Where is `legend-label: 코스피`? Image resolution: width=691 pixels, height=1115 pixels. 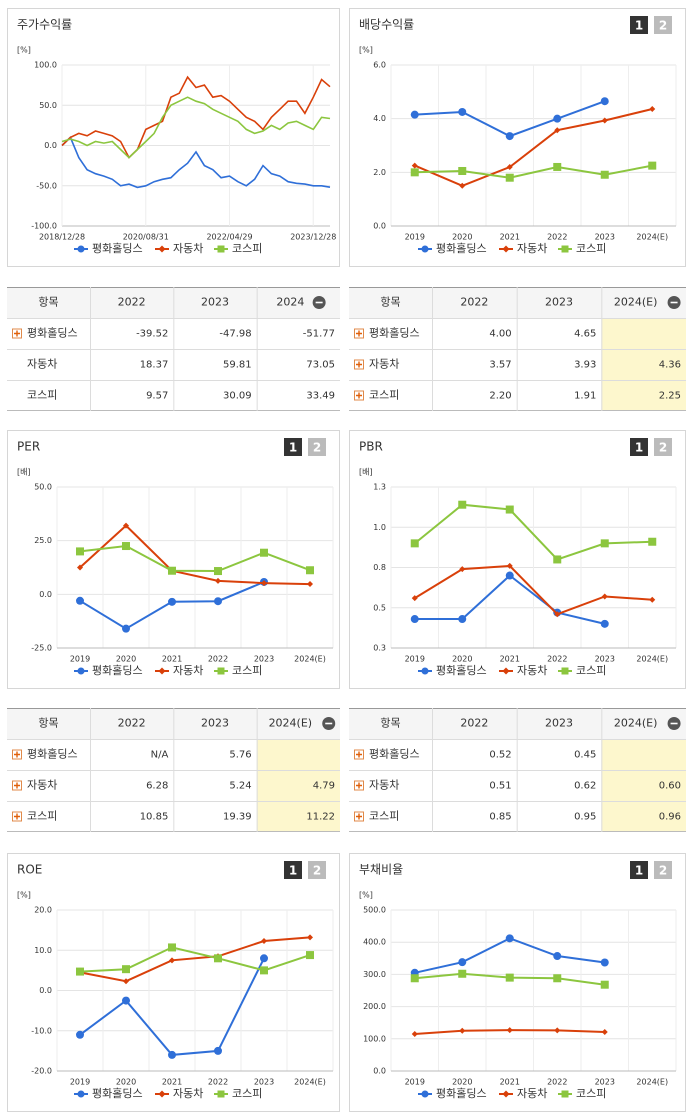
legend-label: 코스피 is located at coordinates (591, 248).